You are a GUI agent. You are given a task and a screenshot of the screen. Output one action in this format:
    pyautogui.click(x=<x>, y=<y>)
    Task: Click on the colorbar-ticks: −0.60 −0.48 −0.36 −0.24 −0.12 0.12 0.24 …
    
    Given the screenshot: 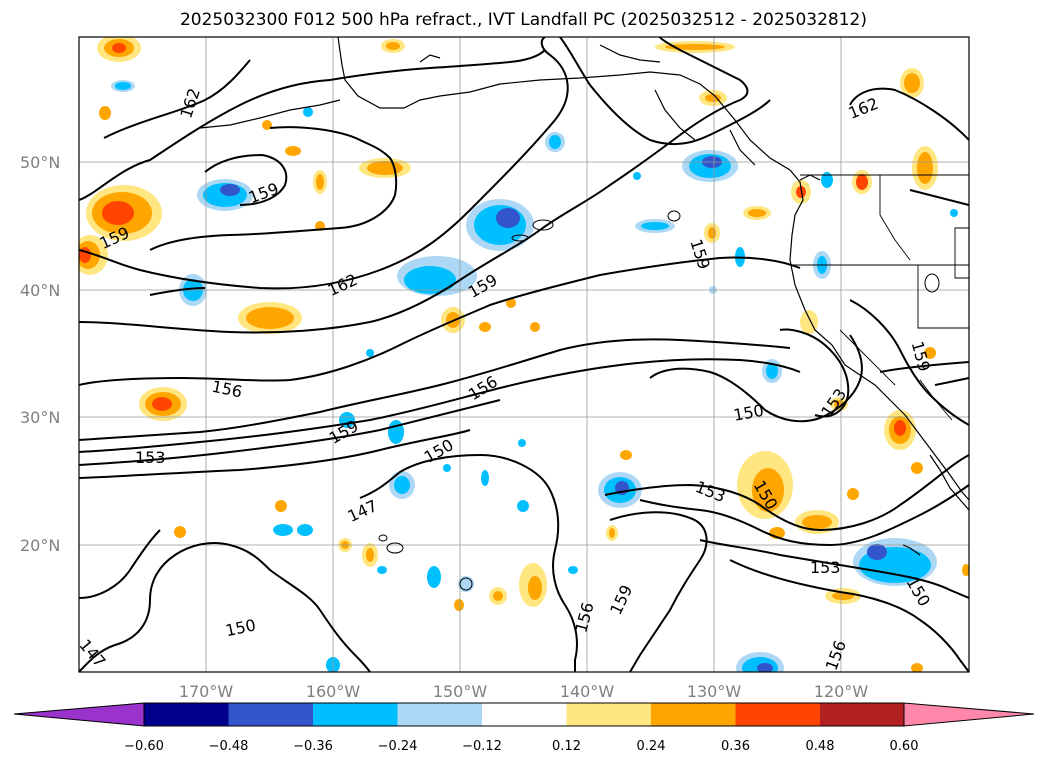 What is the action you would take?
    pyautogui.click(x=521, y=746)
    